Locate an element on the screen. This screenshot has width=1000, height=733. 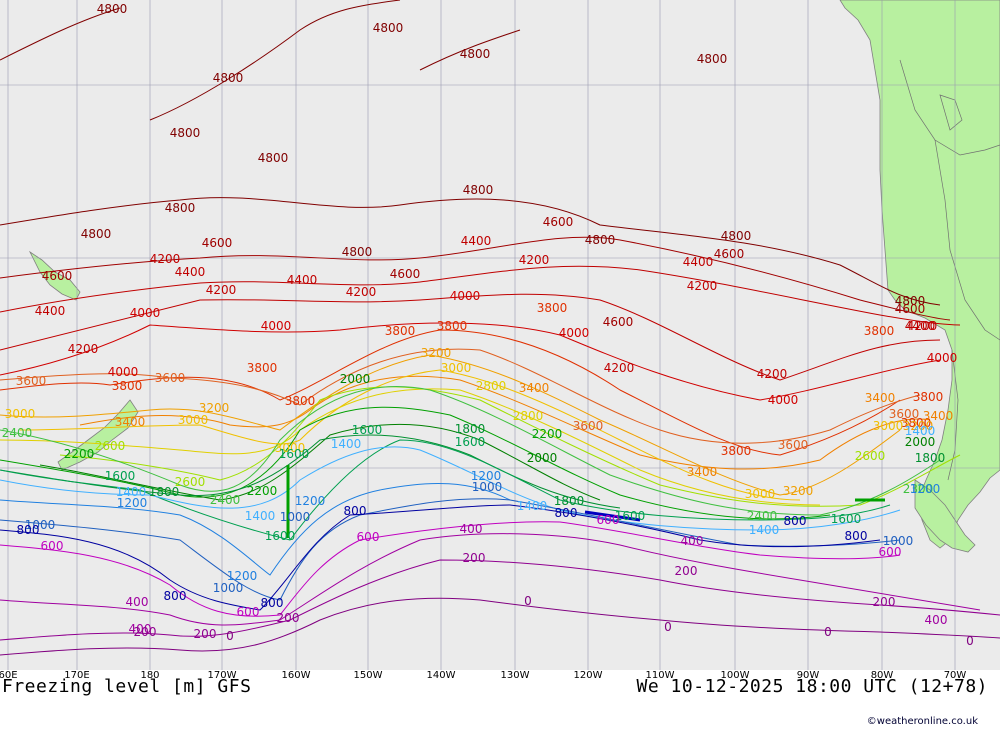
longitude-tick-label: 180 is located at coordinates (150, 675).